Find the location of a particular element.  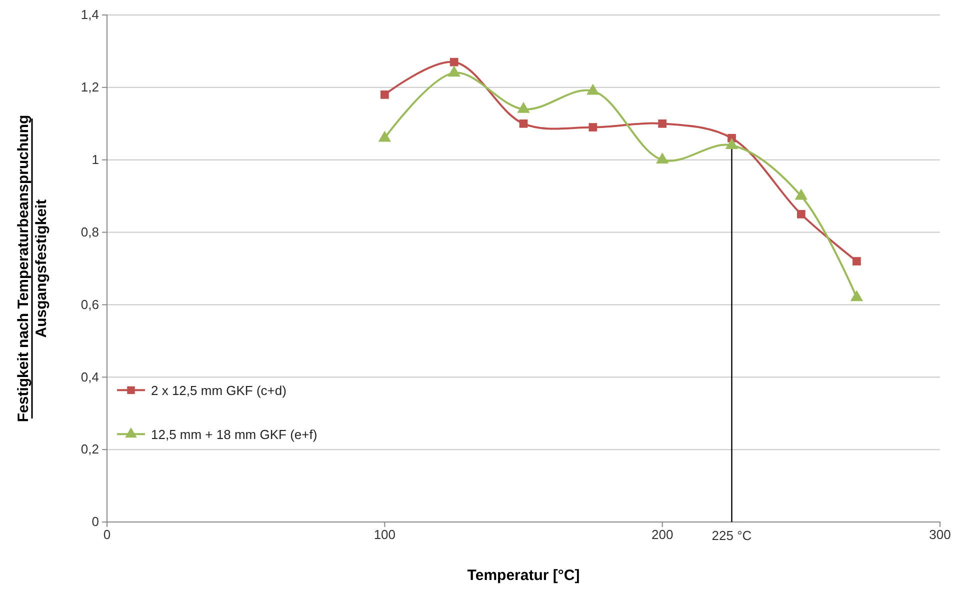

legend-label: 12,5 mm + 18 mm GKF (e+f) is located at coordinates (234, 434).